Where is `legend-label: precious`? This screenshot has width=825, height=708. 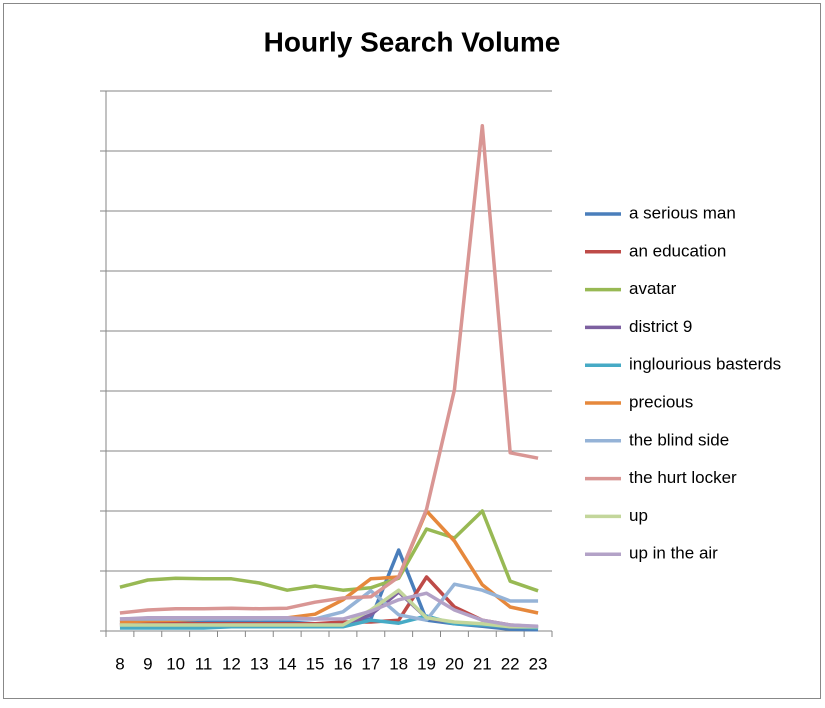
legend-label: precious is located at coordinates (661, 401).